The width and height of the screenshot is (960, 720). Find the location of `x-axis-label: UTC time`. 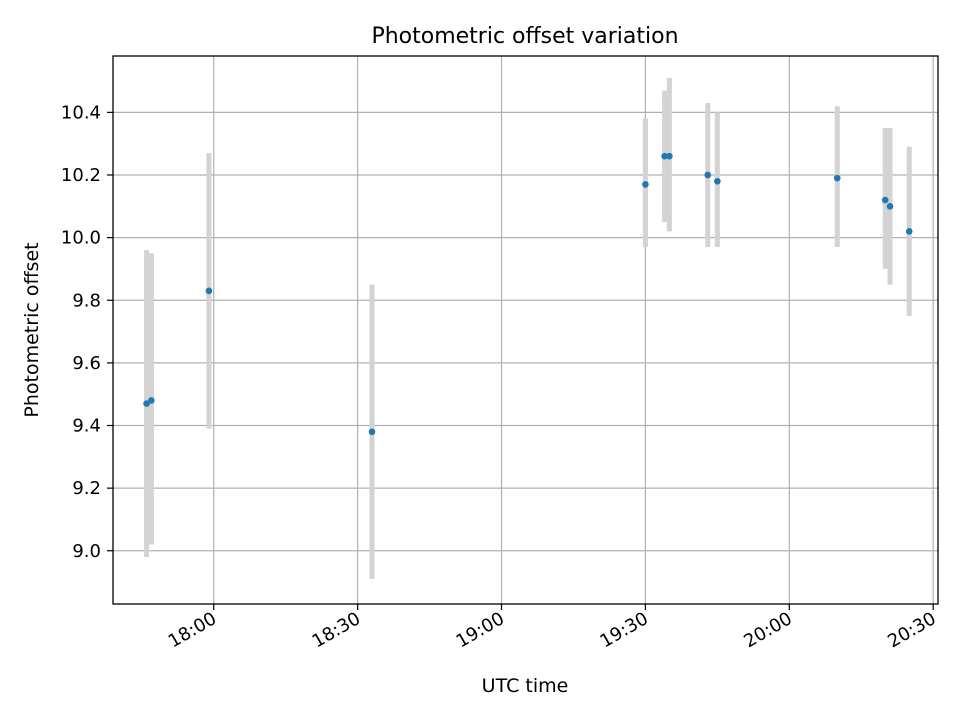

x-axis-label: UTC time is located at coordinates (525, 686).